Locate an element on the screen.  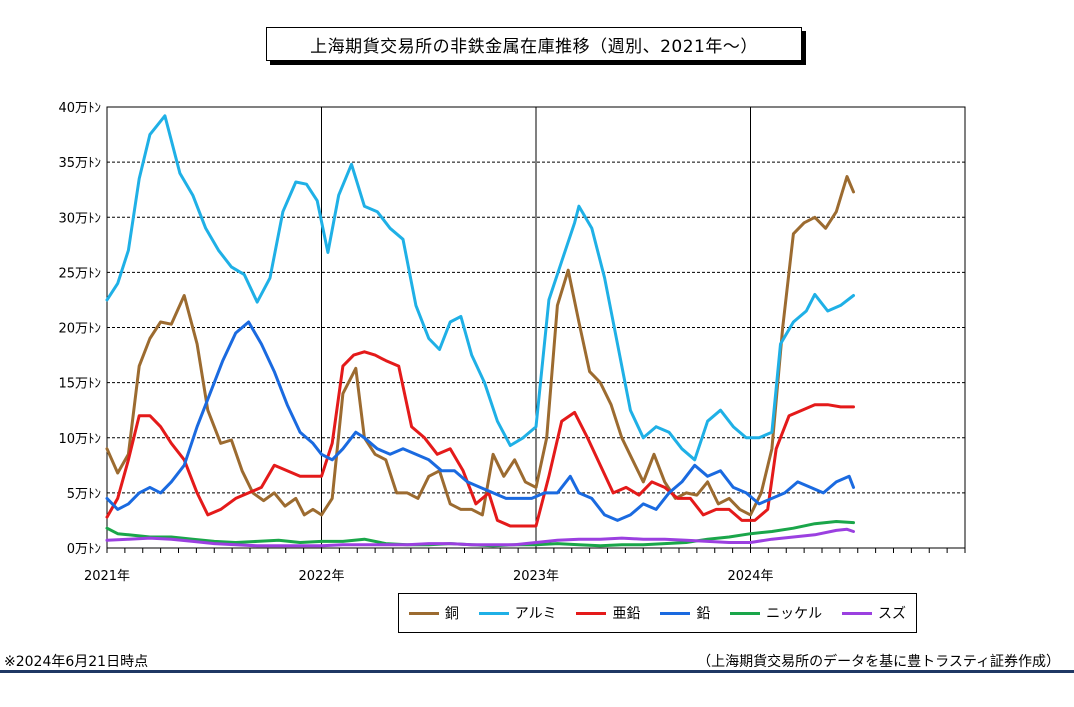
y-tick-label: 35万ﾄﾝ is located at coordinates (79, 163).